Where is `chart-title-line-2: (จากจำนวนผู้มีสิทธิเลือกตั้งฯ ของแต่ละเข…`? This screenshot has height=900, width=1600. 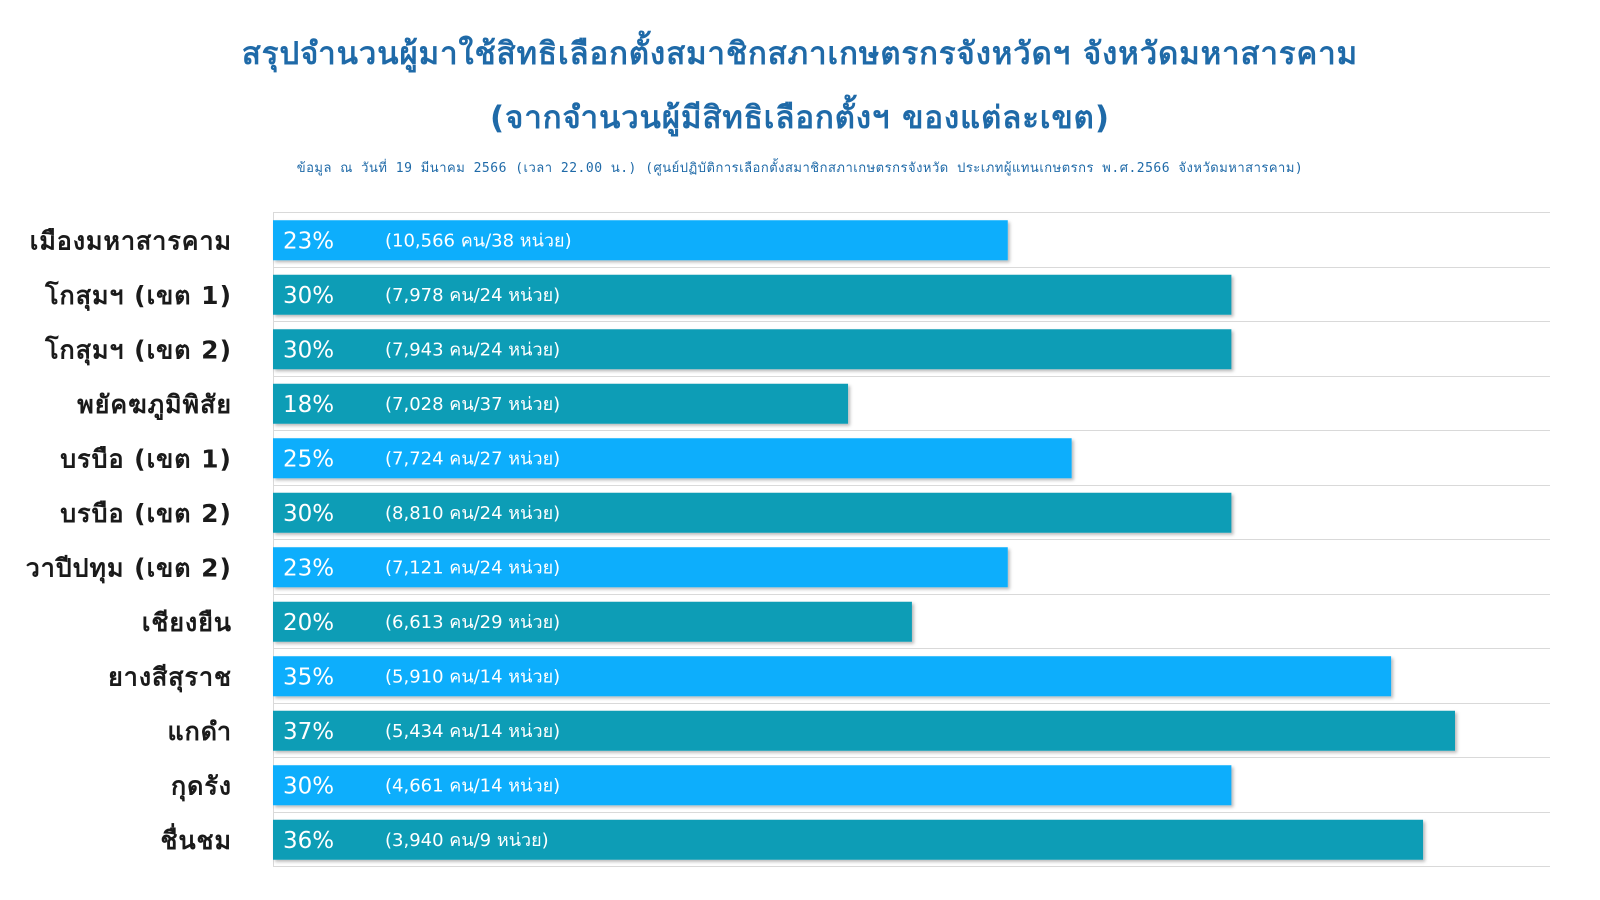
chart-title-line-2: (จากจำนวนผู้มีสิทธิเลือกตั้งฯ ของแต่ละเข… is located at coordinates (800, 118).